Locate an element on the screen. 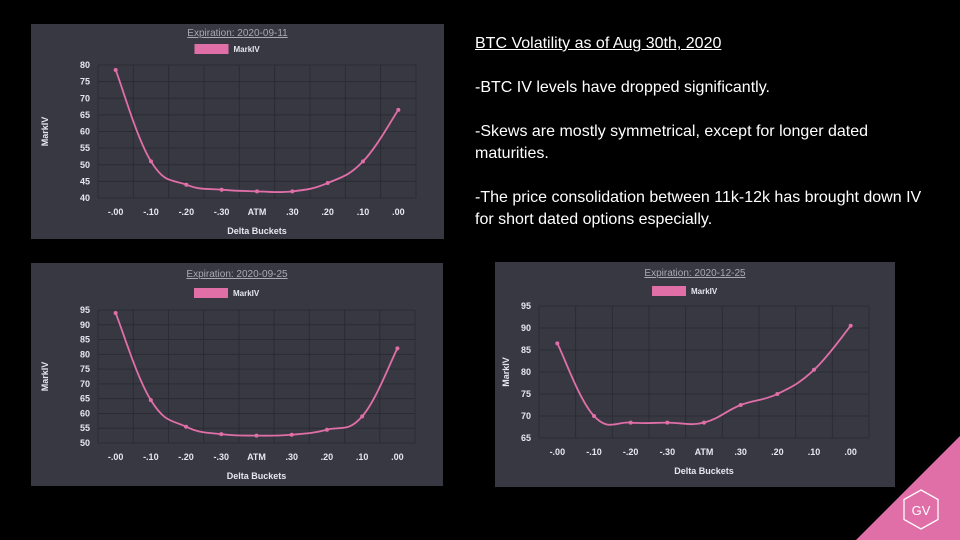  commentary-title: BTC Volatility as of Aug 30th, 2020 is located at coordinates (598, 43).